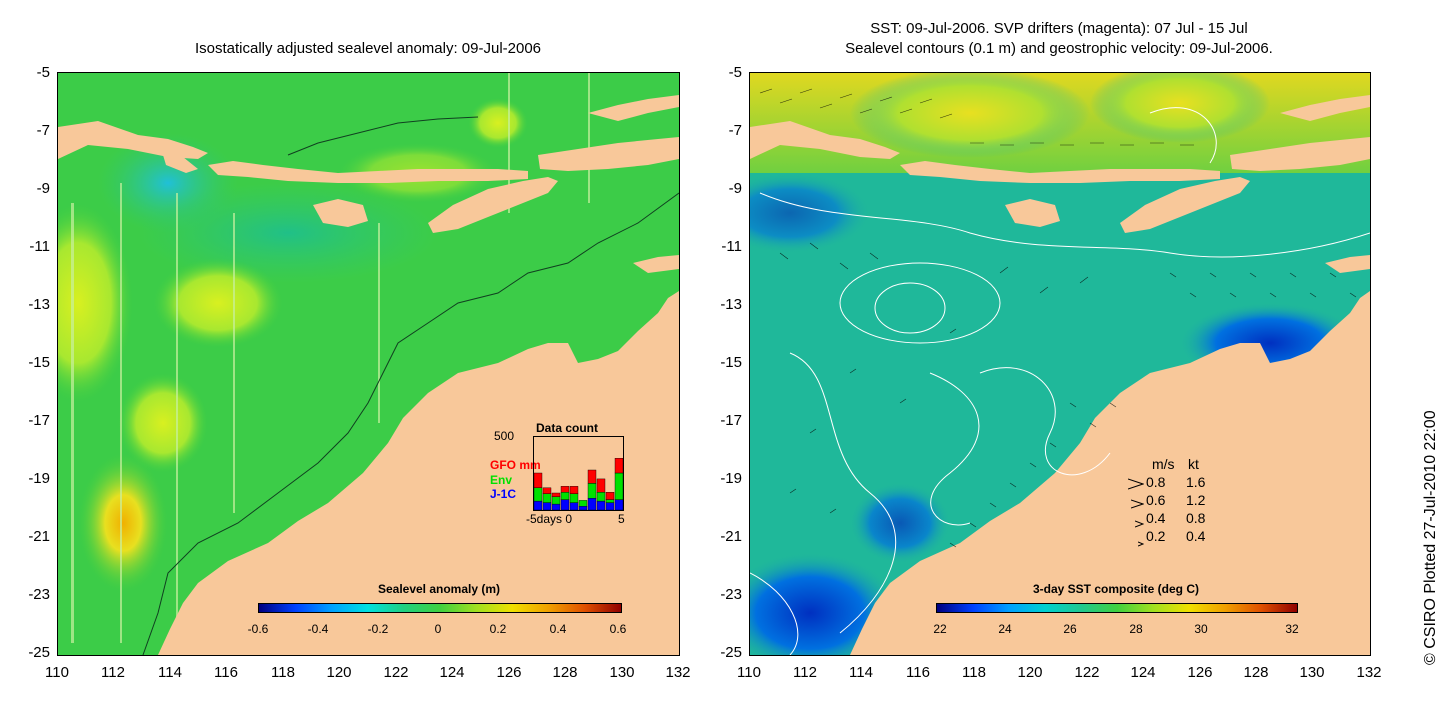 The image size is (1440, 720). What do you see at coordinates (1201, 629) in the screenshot?
I see `cbar-tick: 30` at bounding box center [1201, 629].